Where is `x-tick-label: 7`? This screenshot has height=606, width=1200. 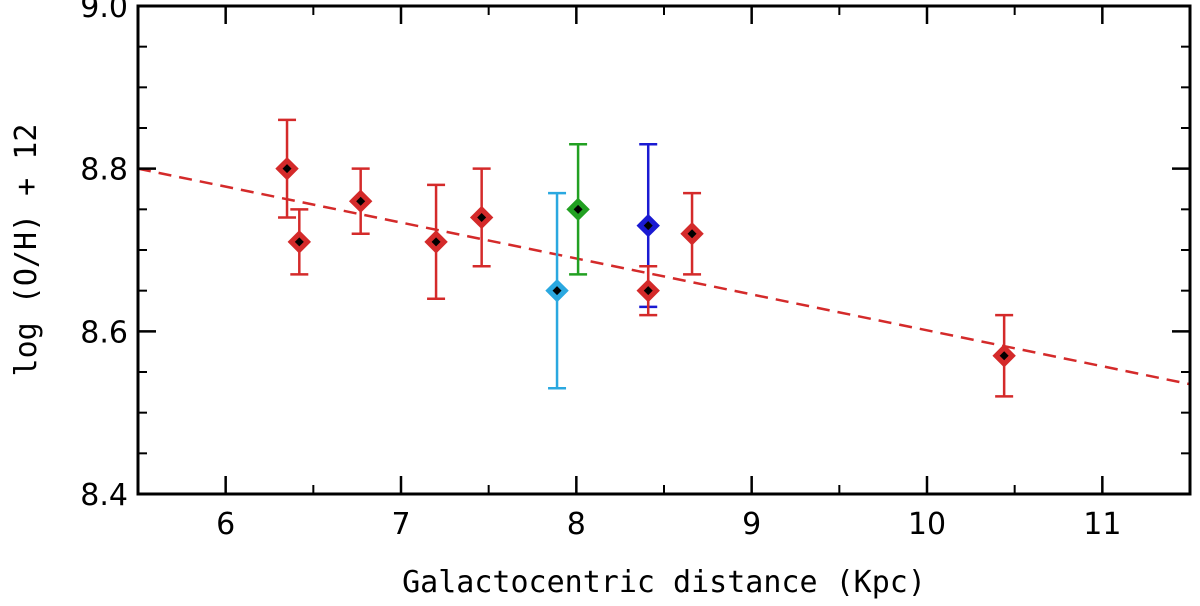
x-tick-label: 7 is located at coordinates (400, 524).